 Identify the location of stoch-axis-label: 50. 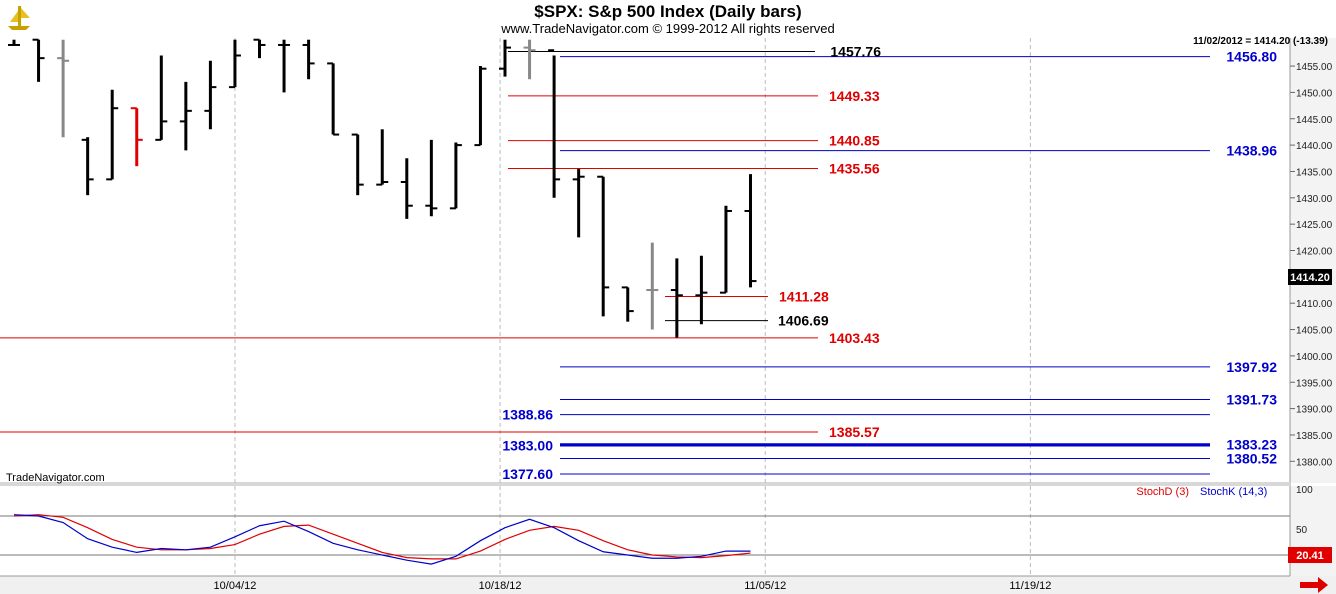
(1302, 530).